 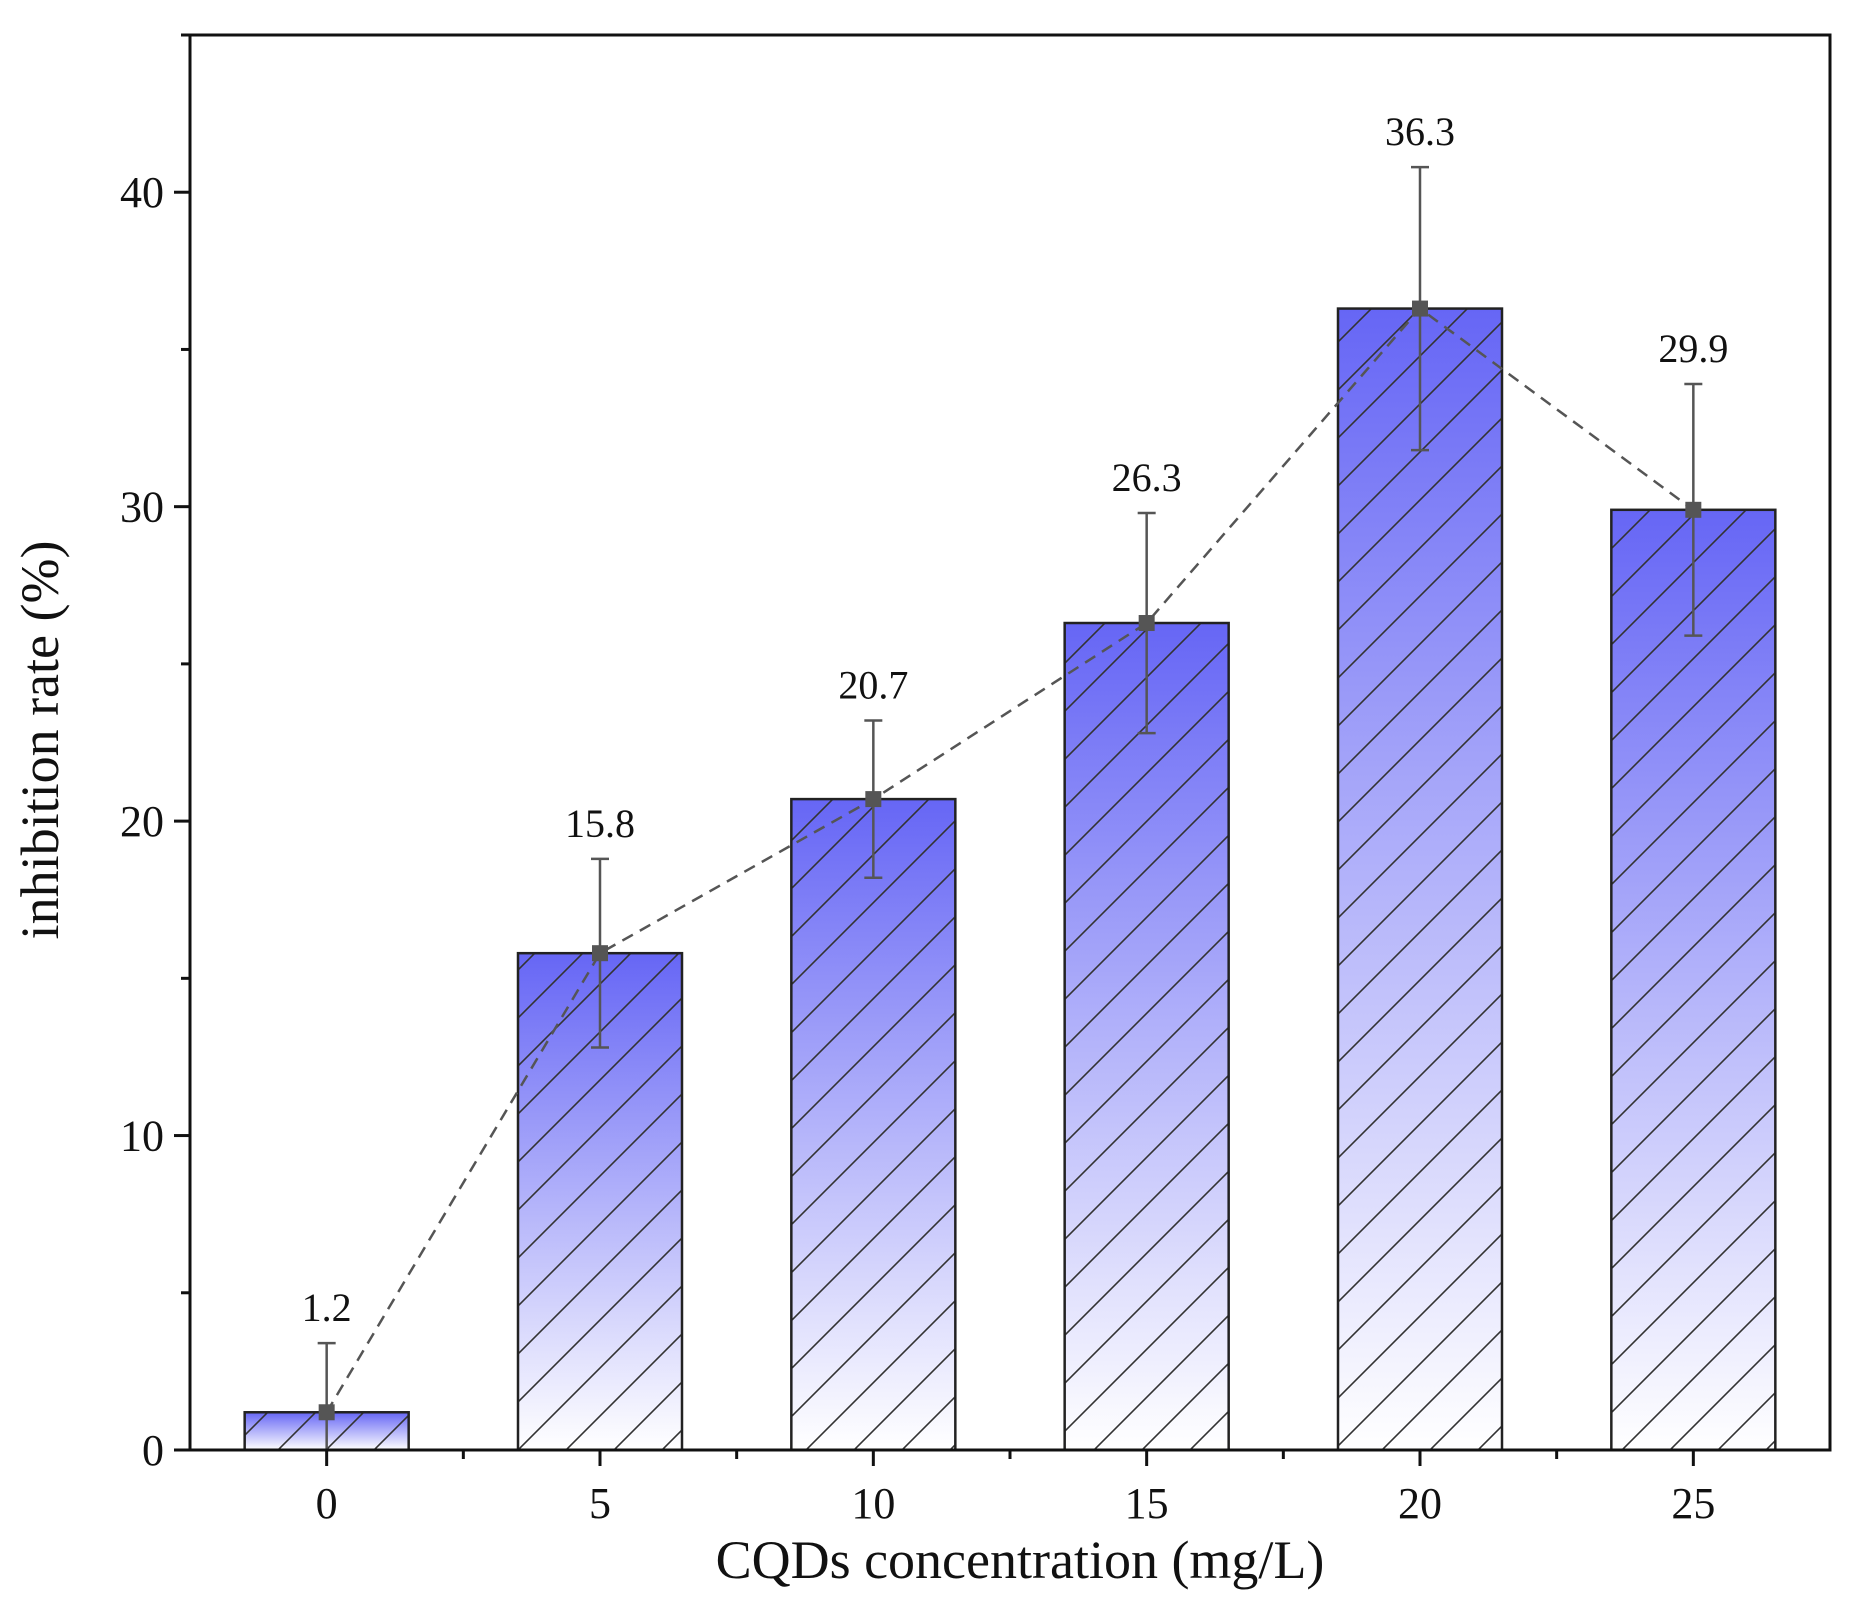 What do you see at coordinates (327, 1307) in the screenshot?
I see `data-label-0: 1.2` at bounding box center [327, 1307].